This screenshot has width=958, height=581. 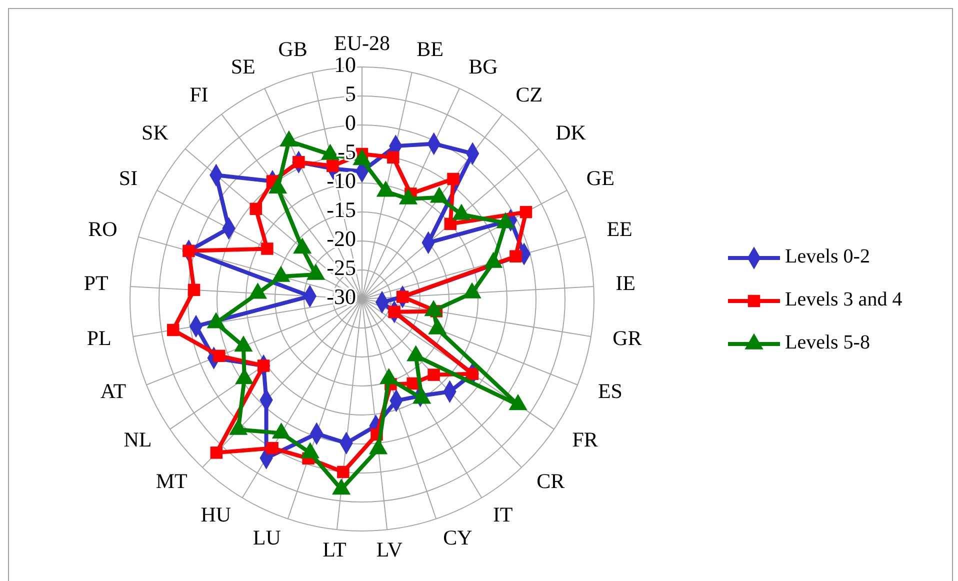 What do you see at coordinates (626, 283) in the screenshot?
I see `spoke-label: IE` at bounding box center [626, 283].